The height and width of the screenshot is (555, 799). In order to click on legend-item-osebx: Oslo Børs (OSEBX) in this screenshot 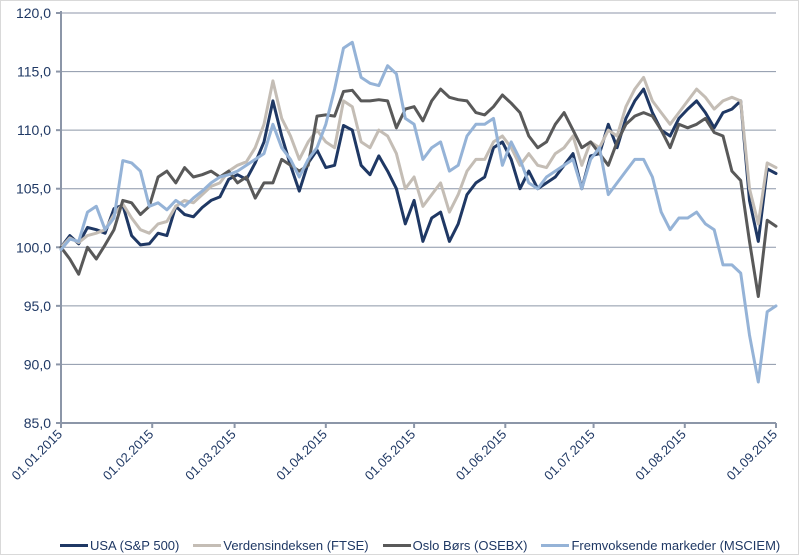, I will do `click(455, 545)`.